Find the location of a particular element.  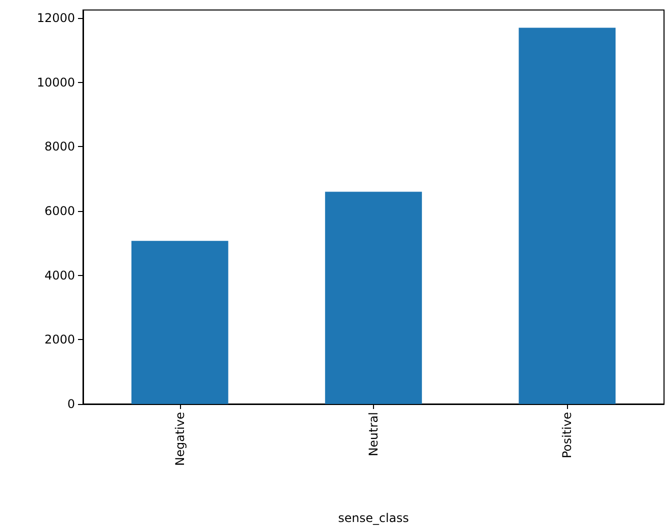

y-tick-label: 2000 is located at coordinates (59, 339).